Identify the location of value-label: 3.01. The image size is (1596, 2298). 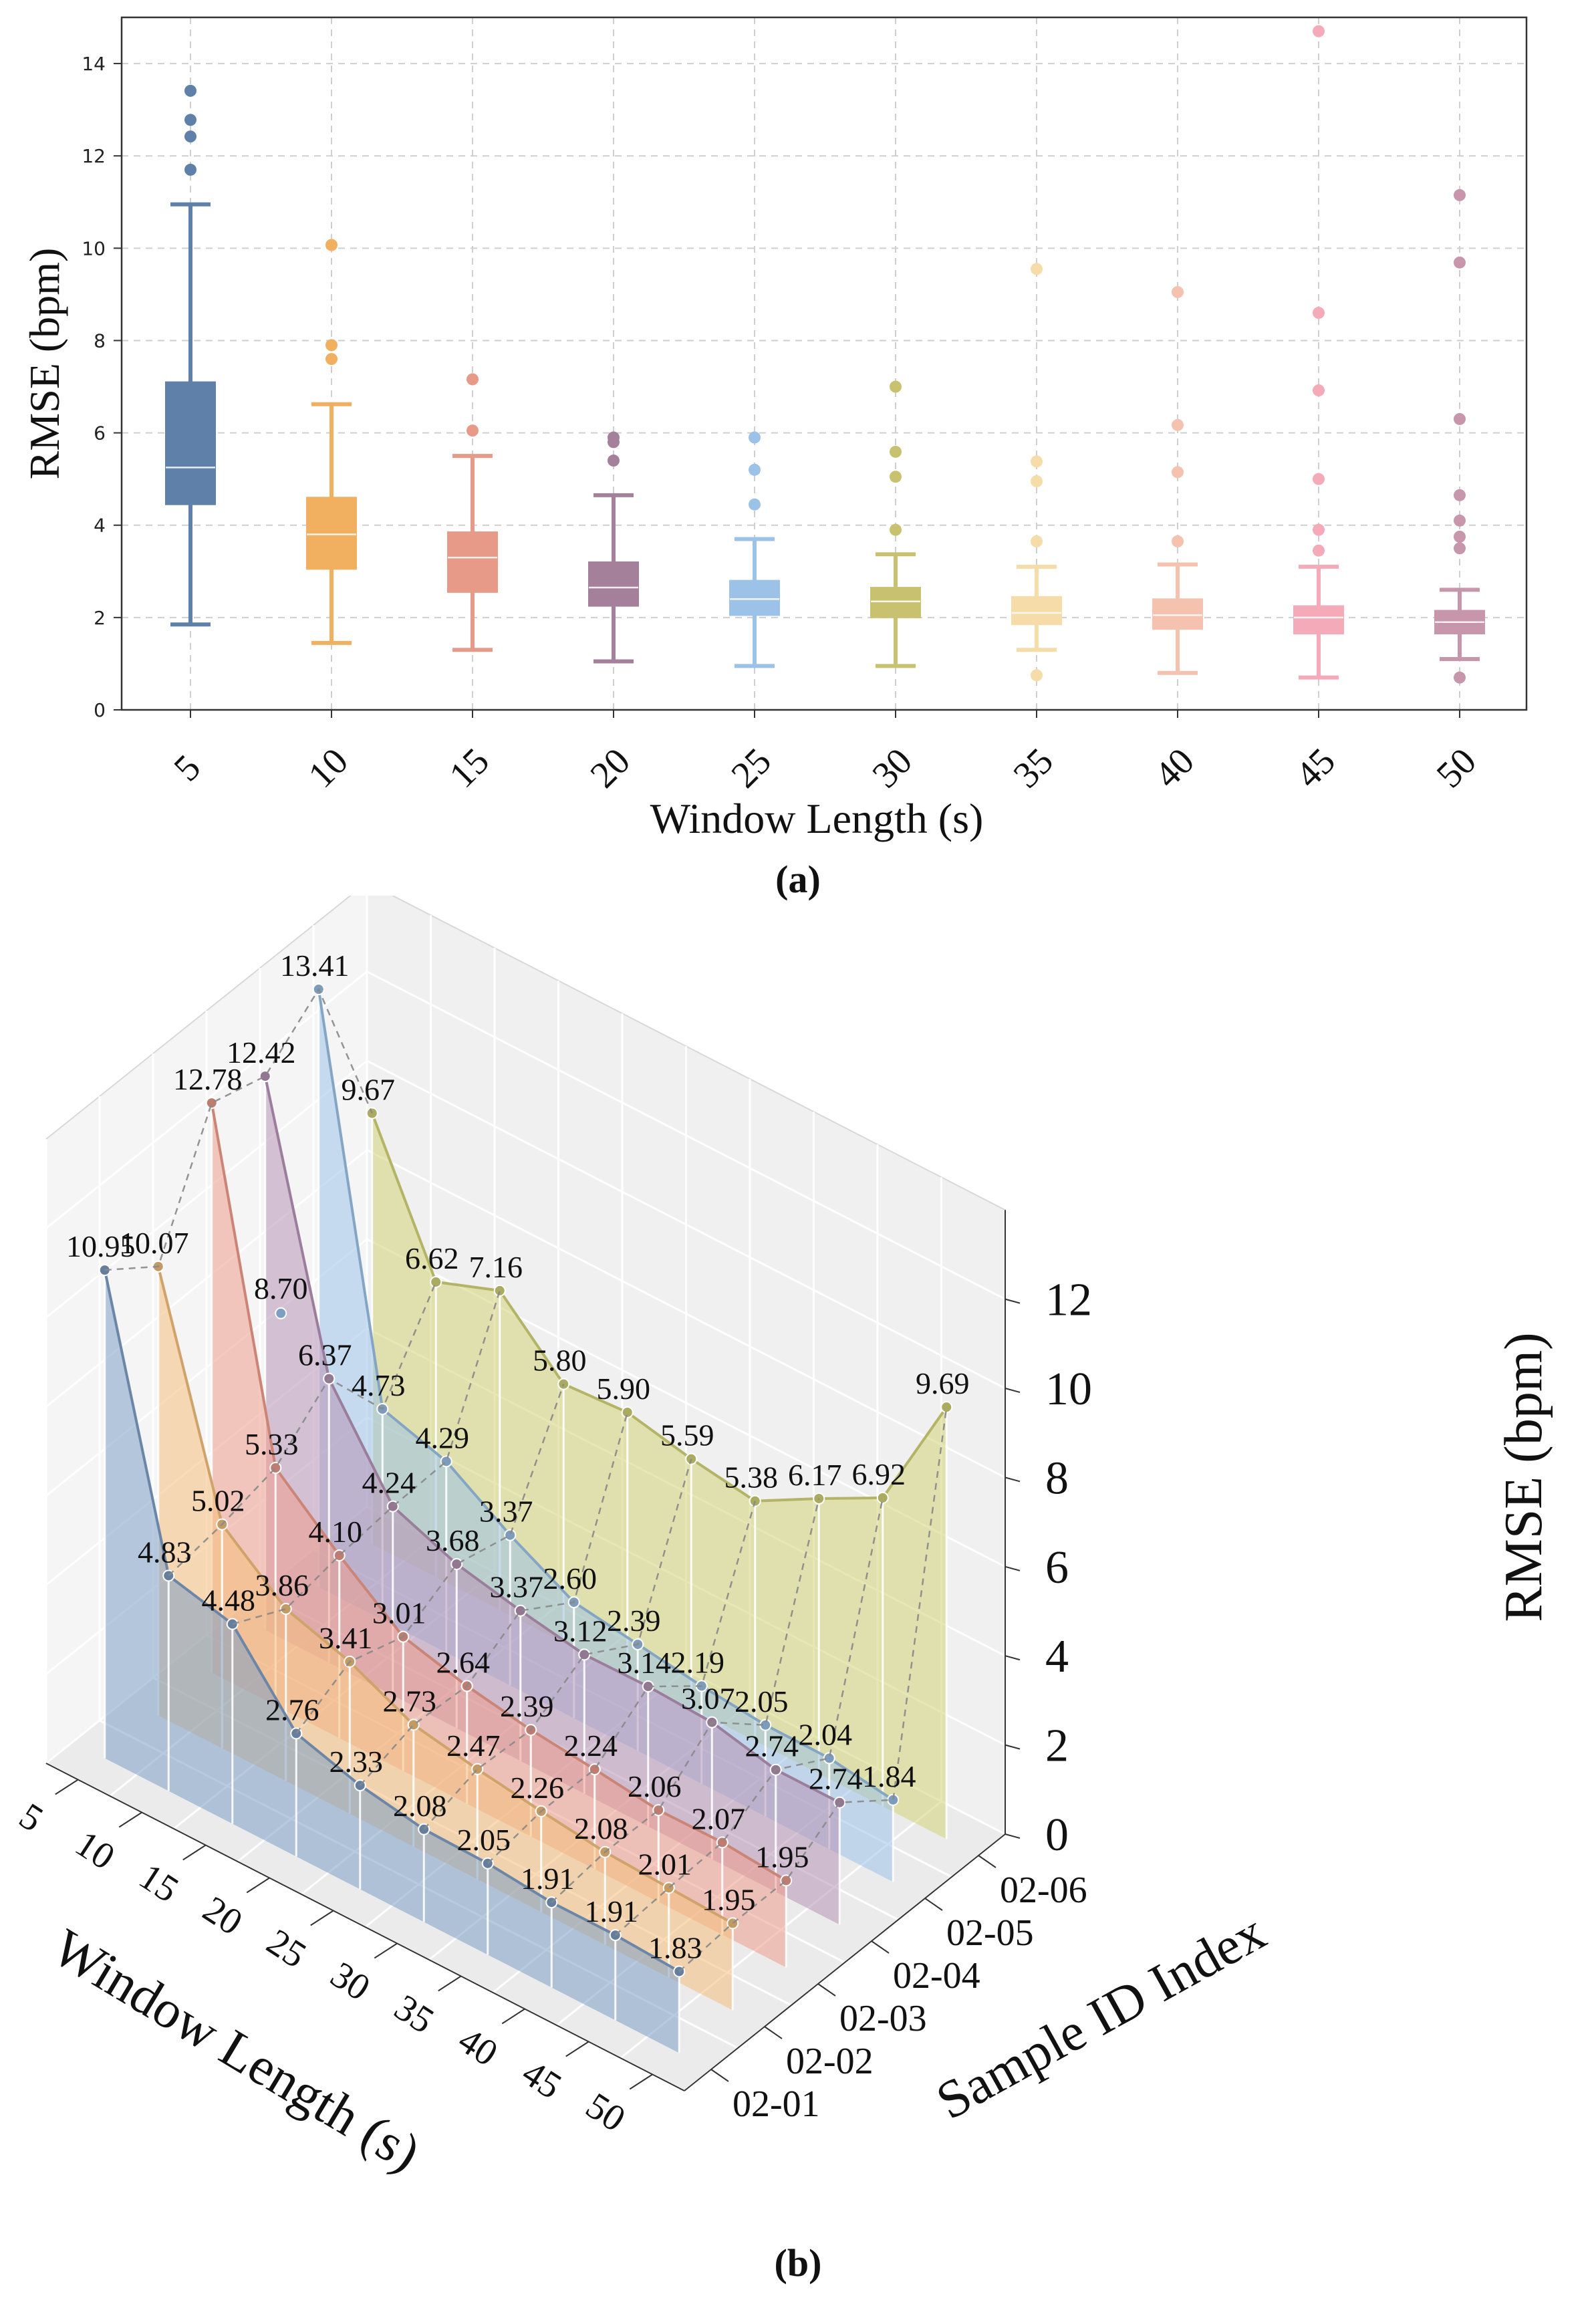
(399, 1613).